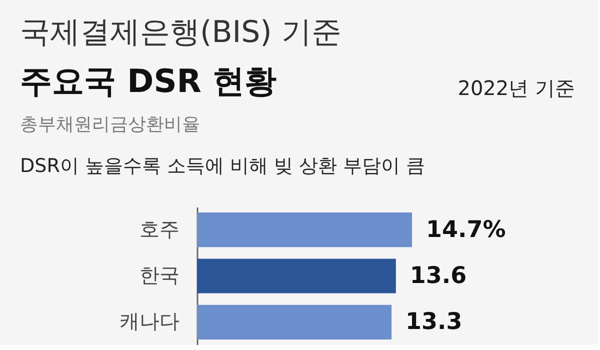 This screenshot has height=350, width=600. I want to click on data-label: 14.7%, so click(466, 229).